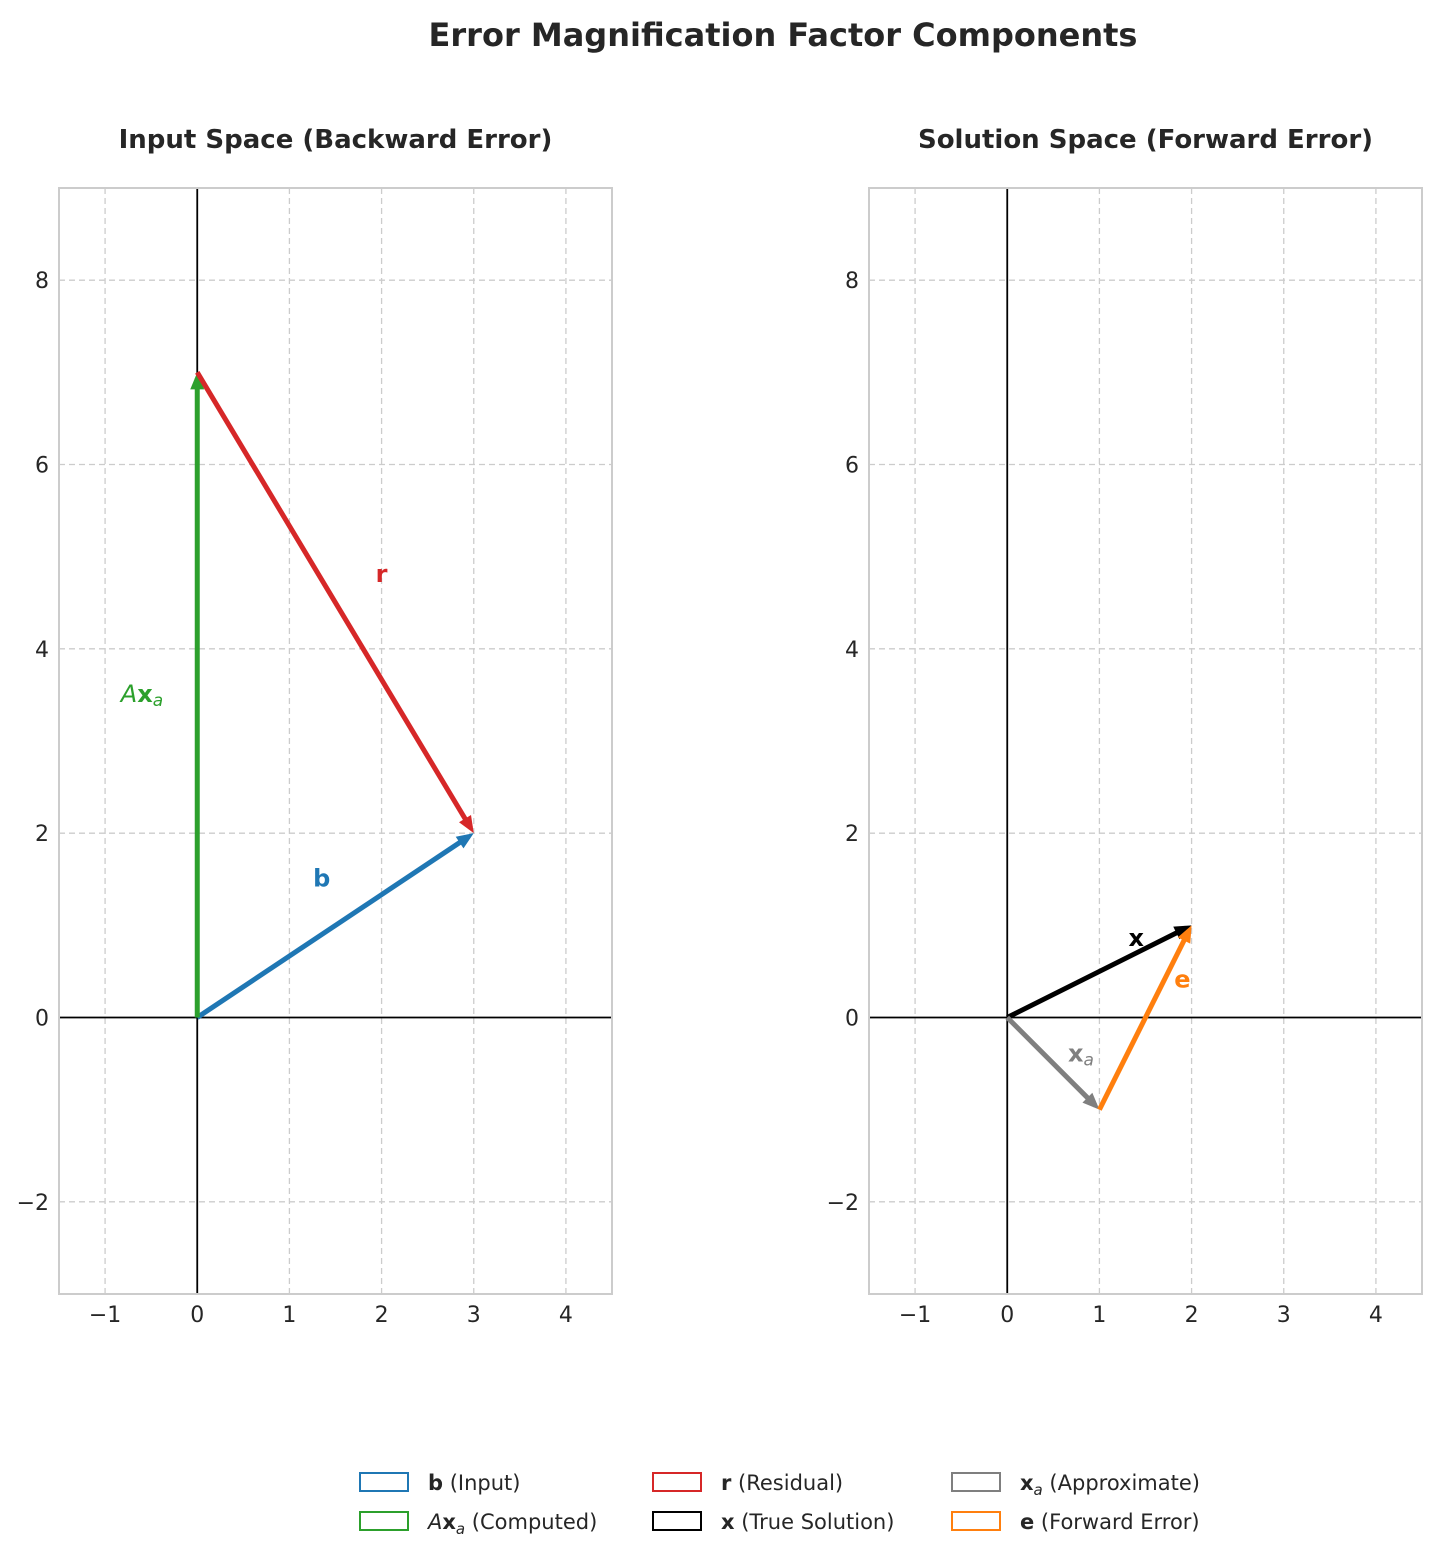 Image resolution: width=1440 pixels, height=1565 pixels. Describe the element at coordinates (1097, 972) in the screenshot. I see `vector-x` at that location.